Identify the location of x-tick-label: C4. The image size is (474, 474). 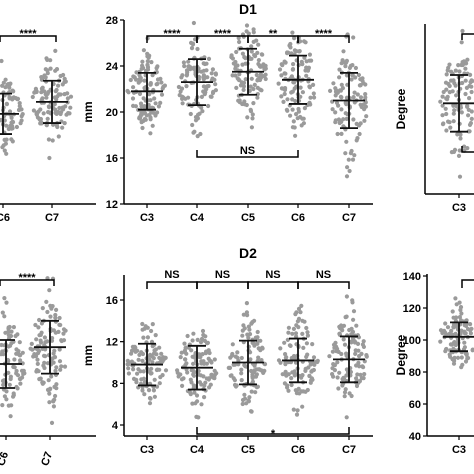
(197, 450).